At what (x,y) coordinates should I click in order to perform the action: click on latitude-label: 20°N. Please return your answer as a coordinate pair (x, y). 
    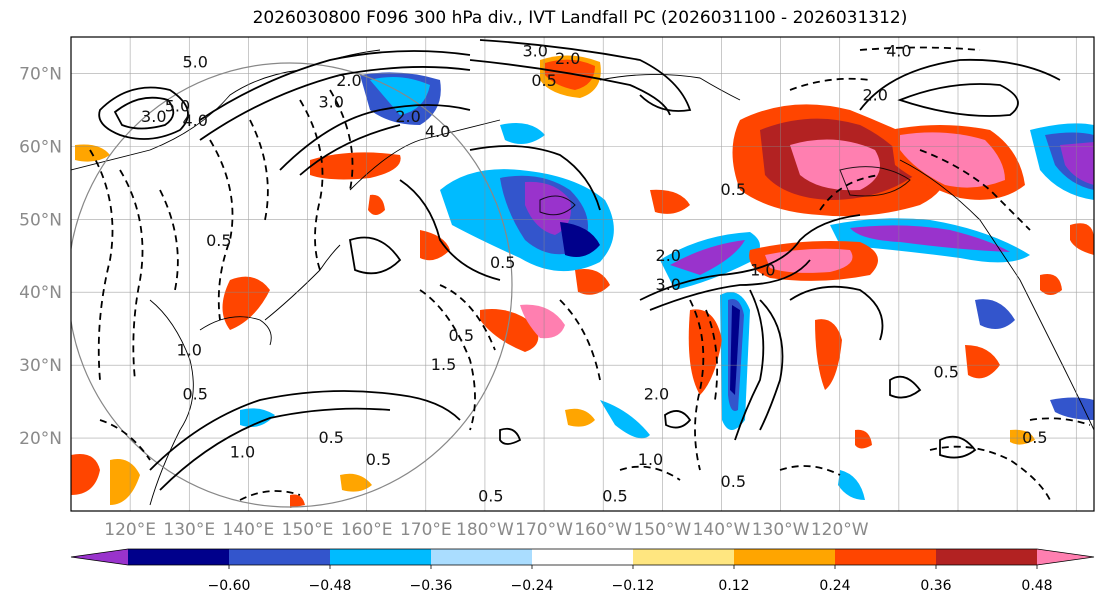
    Looking at the image, I should click on (40, 439).